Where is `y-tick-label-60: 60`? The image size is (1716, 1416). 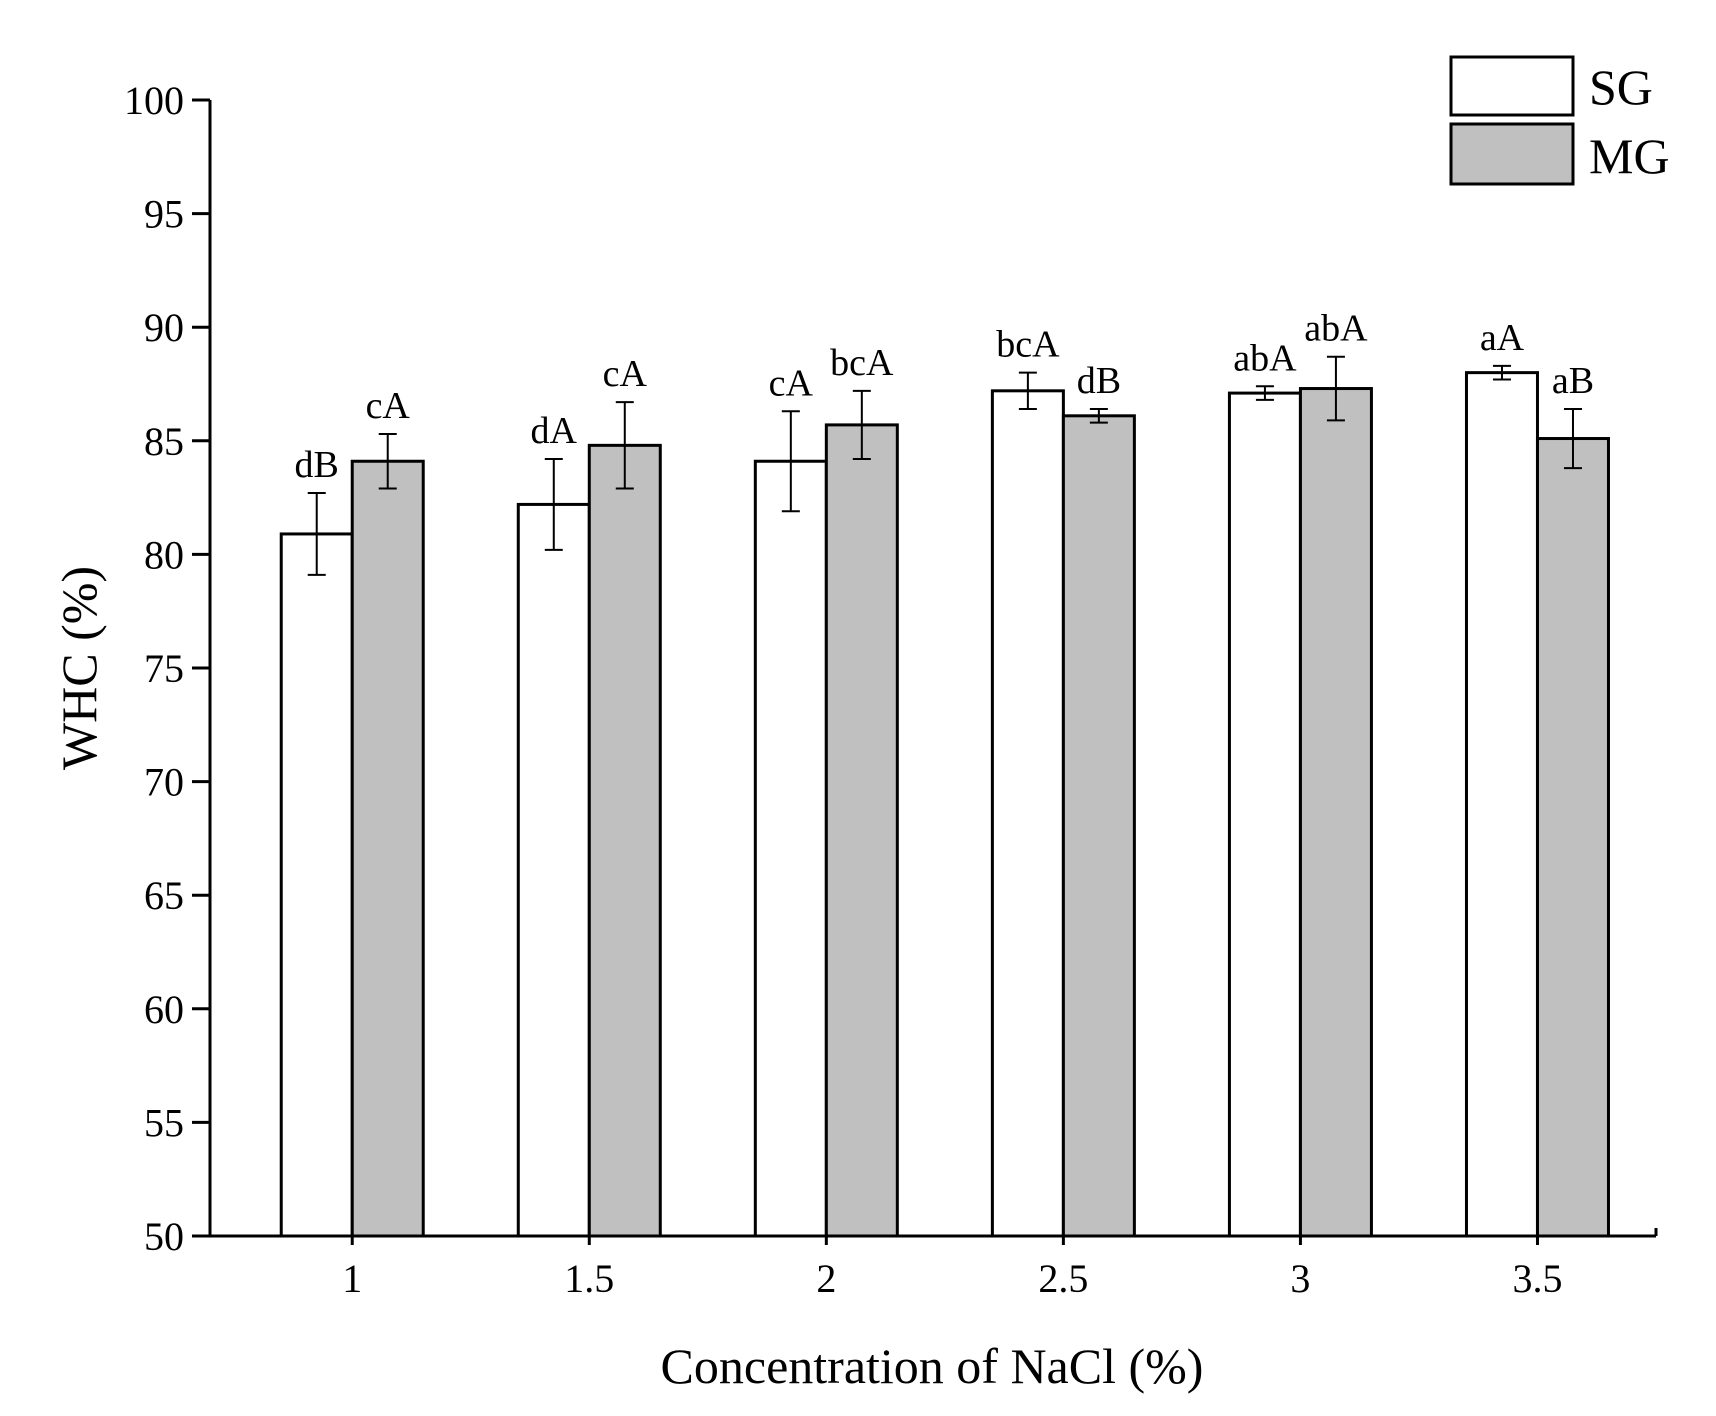 y-tick-label-60: 60 is located at coordinates (164, 1009).